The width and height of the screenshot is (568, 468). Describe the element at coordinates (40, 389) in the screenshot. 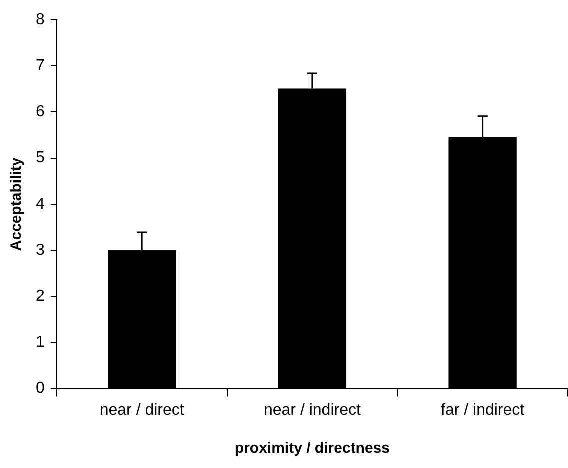

I see `y-tick-label: 0` at that location.